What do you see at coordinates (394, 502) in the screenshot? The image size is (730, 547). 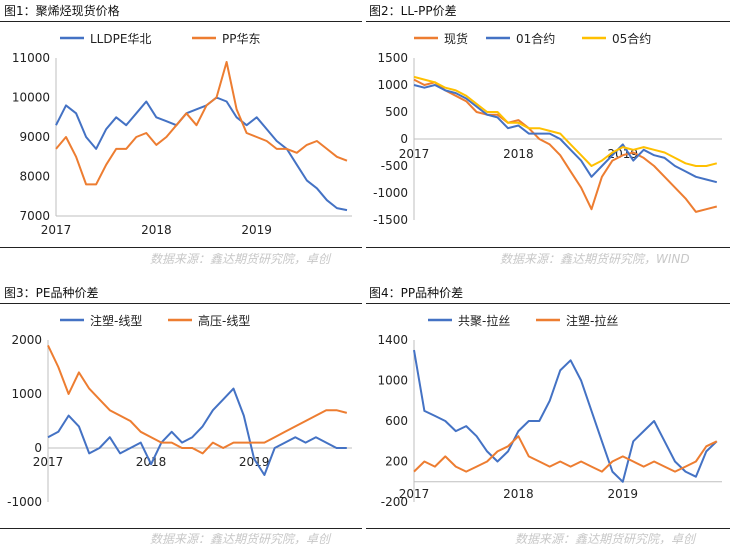 I see `y-tick-label: -200` at bounding box center [394, 502].